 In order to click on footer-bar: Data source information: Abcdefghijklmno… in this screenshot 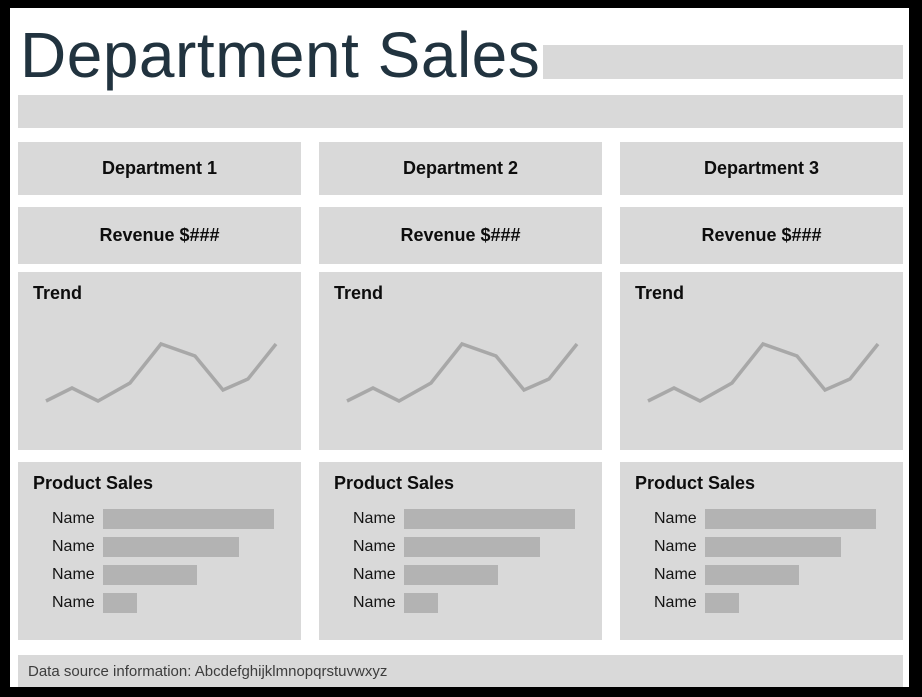, I will do `click(460, 671)`.